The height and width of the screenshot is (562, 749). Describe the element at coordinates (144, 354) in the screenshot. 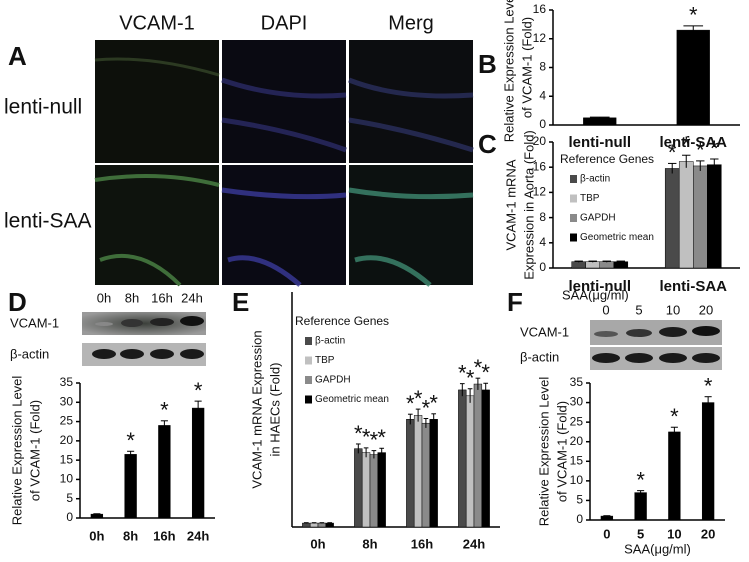

I see `blot-d-actin` at that location.